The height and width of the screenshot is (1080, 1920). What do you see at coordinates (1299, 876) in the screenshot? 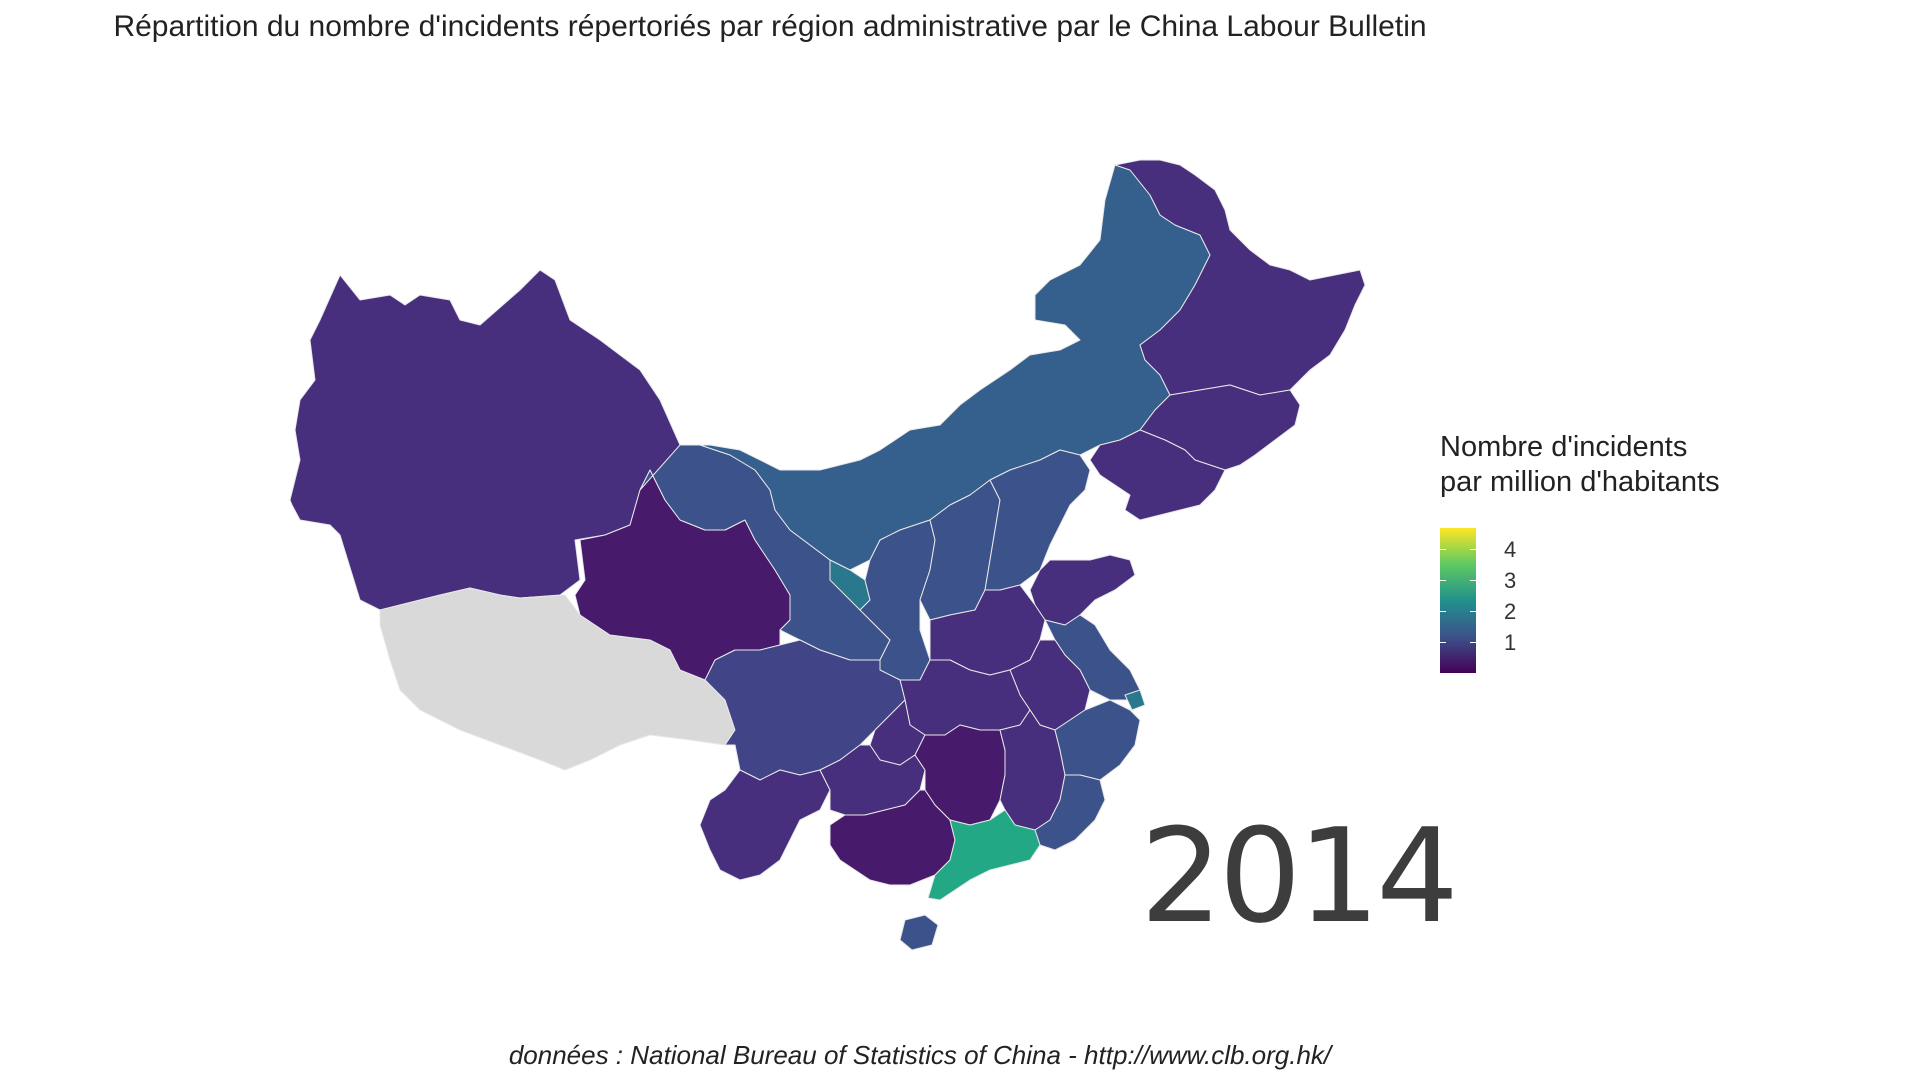
I see `year-label: 2014` at bounding box center [1299, 876].